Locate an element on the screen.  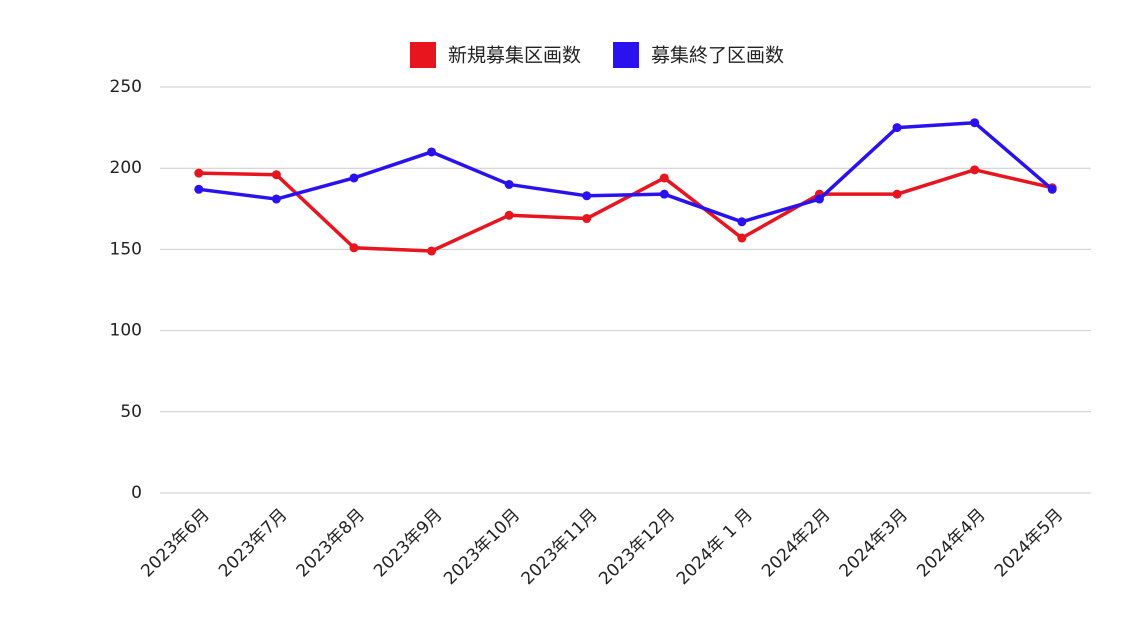
y-tick-label: 200 is located at coordinates (126, 168).